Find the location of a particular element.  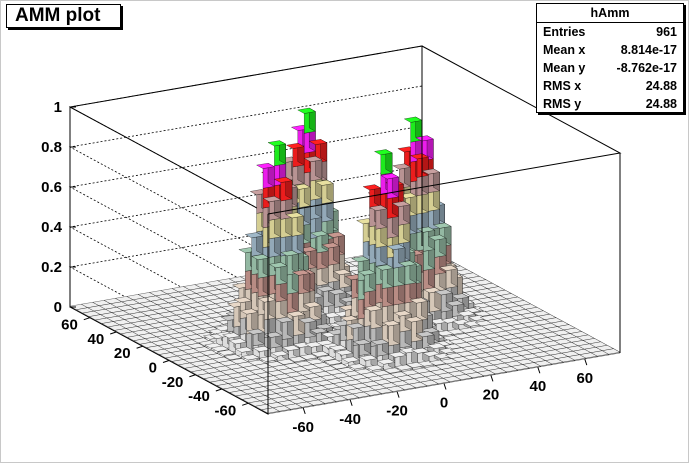

plot-title: AMM plot is located at coordinates (63, 16).